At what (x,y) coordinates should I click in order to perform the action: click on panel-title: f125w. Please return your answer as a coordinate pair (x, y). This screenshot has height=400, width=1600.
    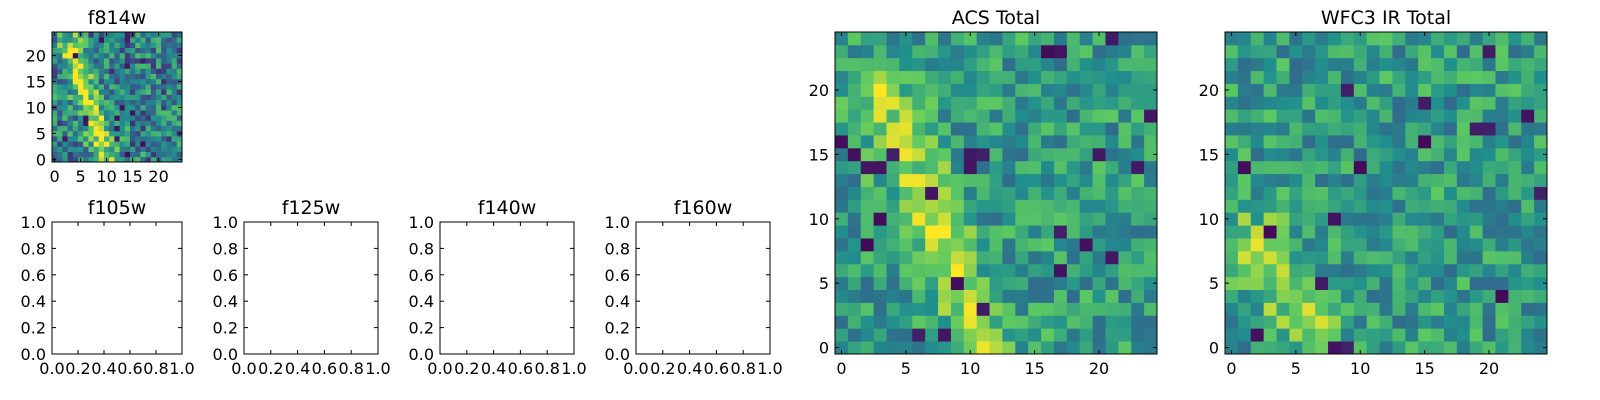
    Looking at the image, I should click on (311, 208).